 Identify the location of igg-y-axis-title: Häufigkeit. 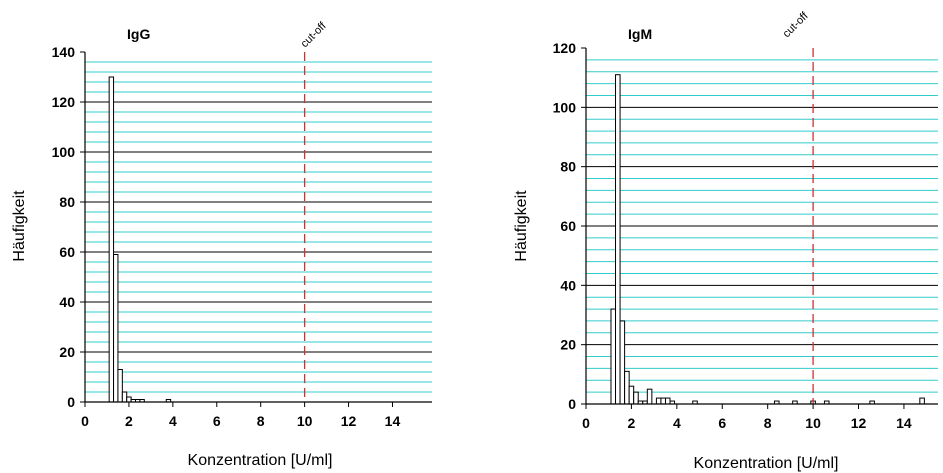
(19, 226).